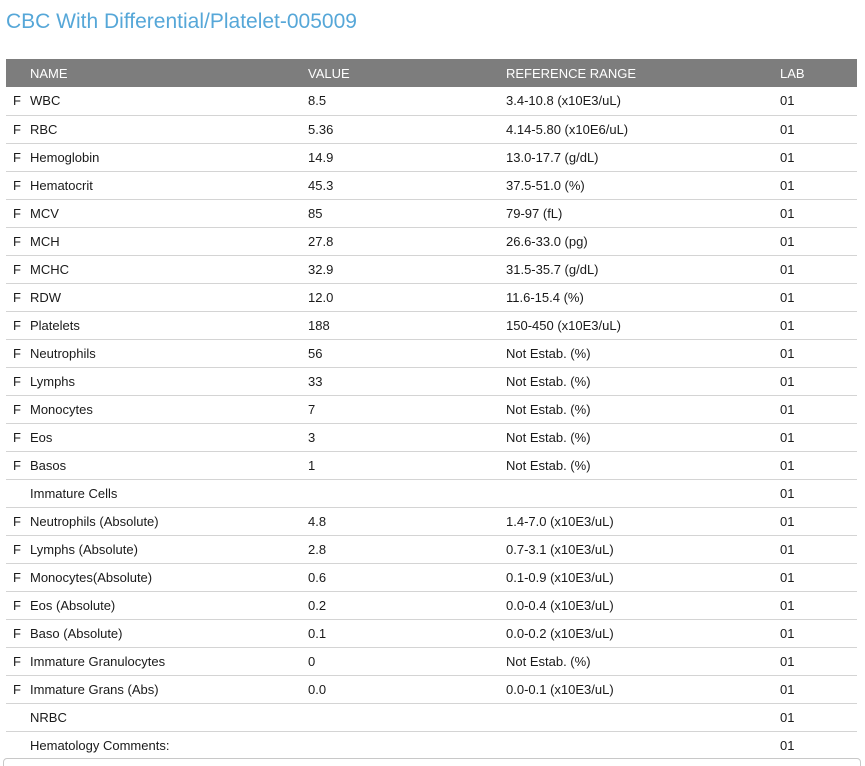 This screenshot has height=766, width=865. Describe the element at coordinates (431, 353) in the screenshot. I see `table-row: F Neutrophils 56 Not Estab. (%) 01` at that location.